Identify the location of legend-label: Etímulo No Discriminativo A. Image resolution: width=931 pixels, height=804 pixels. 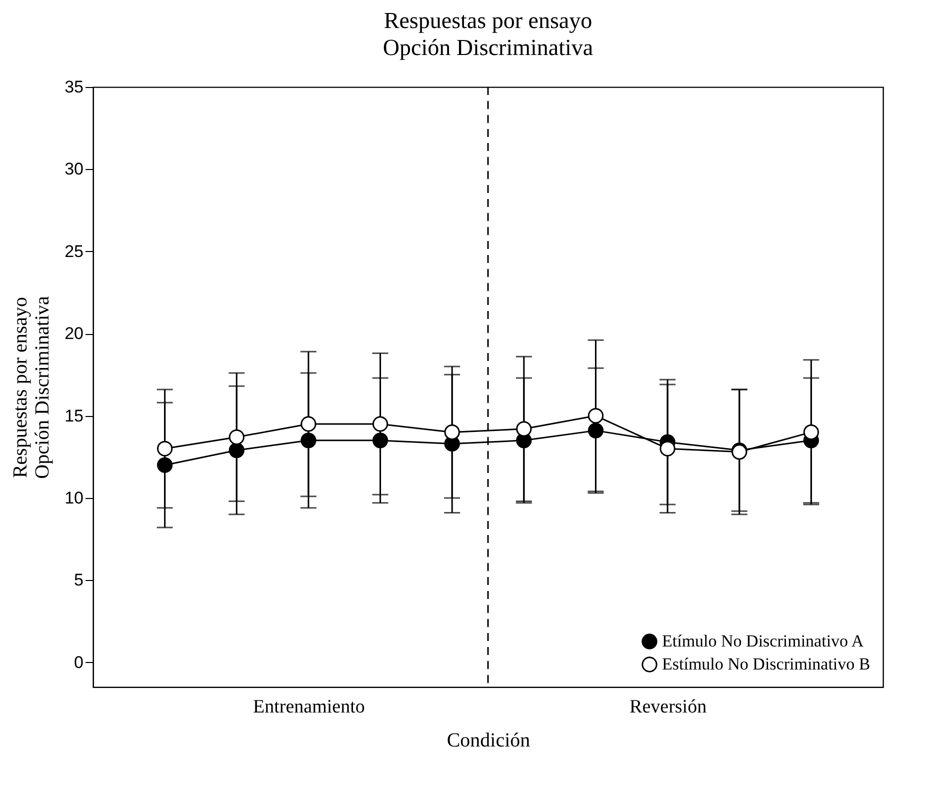
(763, 641).